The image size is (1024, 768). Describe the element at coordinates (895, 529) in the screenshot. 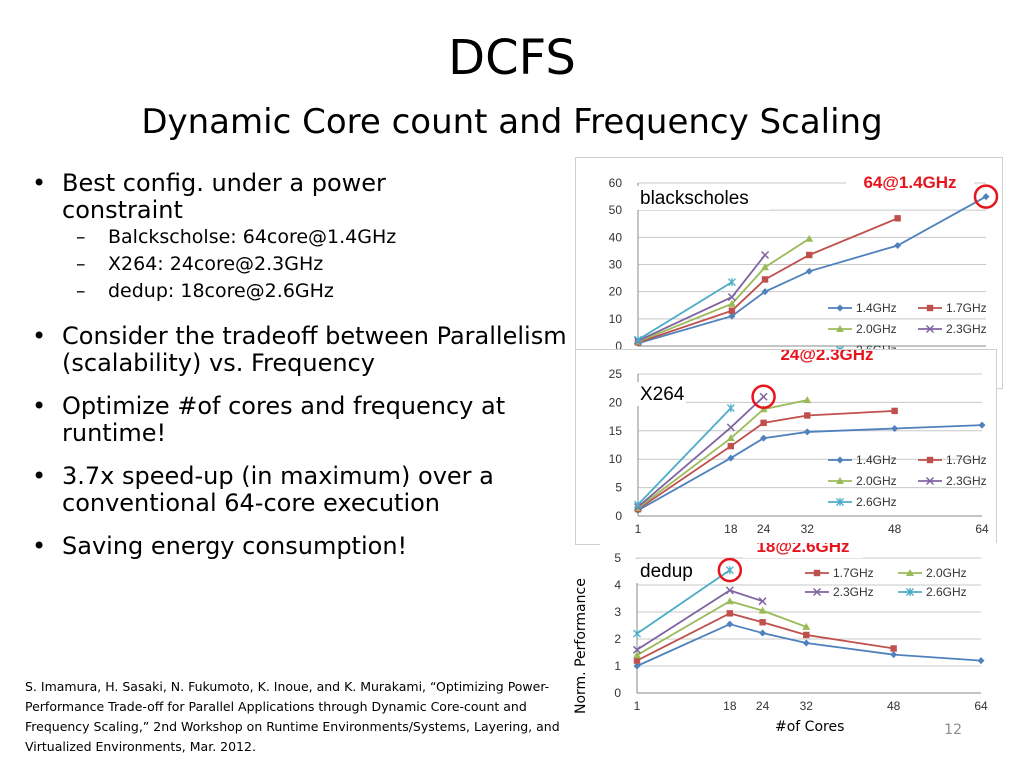

I see `x-tick-label: 48` at that location.